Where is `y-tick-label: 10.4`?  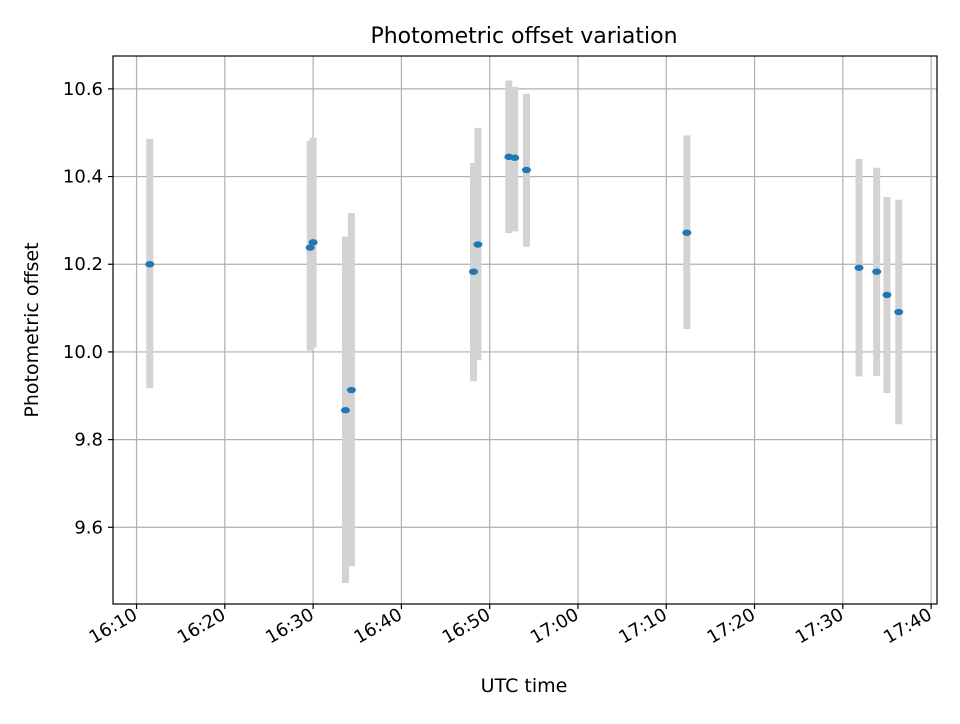
y-tick-label: 10.4 is located at coordinates (83, 177).